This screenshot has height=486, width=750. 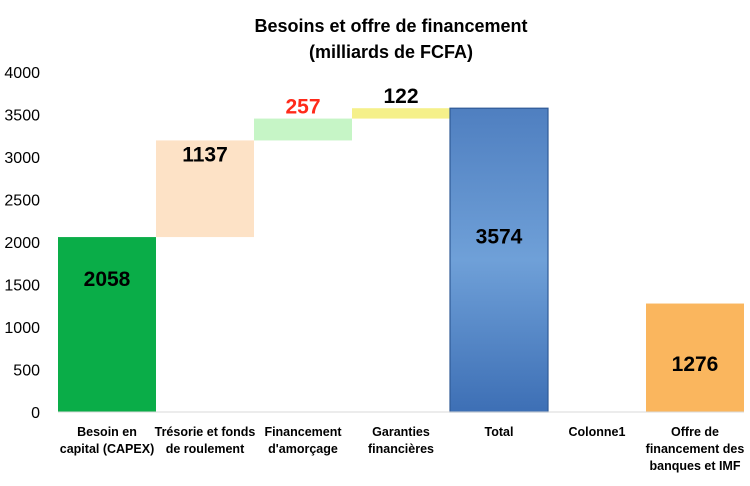 I want to click on x-tick-label-line: Besoin en, so click(x=107, y=432).